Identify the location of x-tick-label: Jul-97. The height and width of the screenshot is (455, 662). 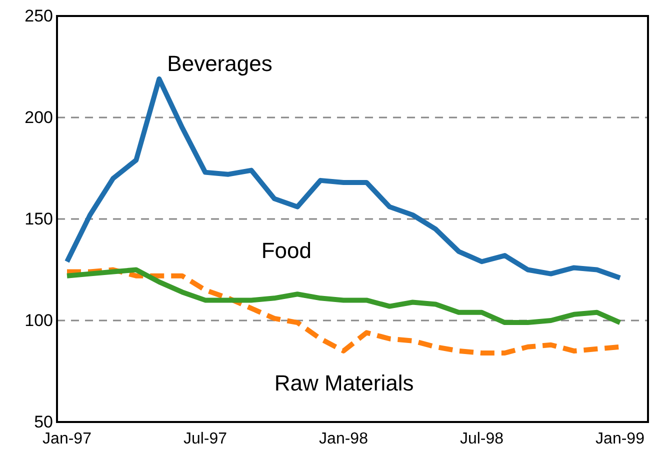
(205, 439).